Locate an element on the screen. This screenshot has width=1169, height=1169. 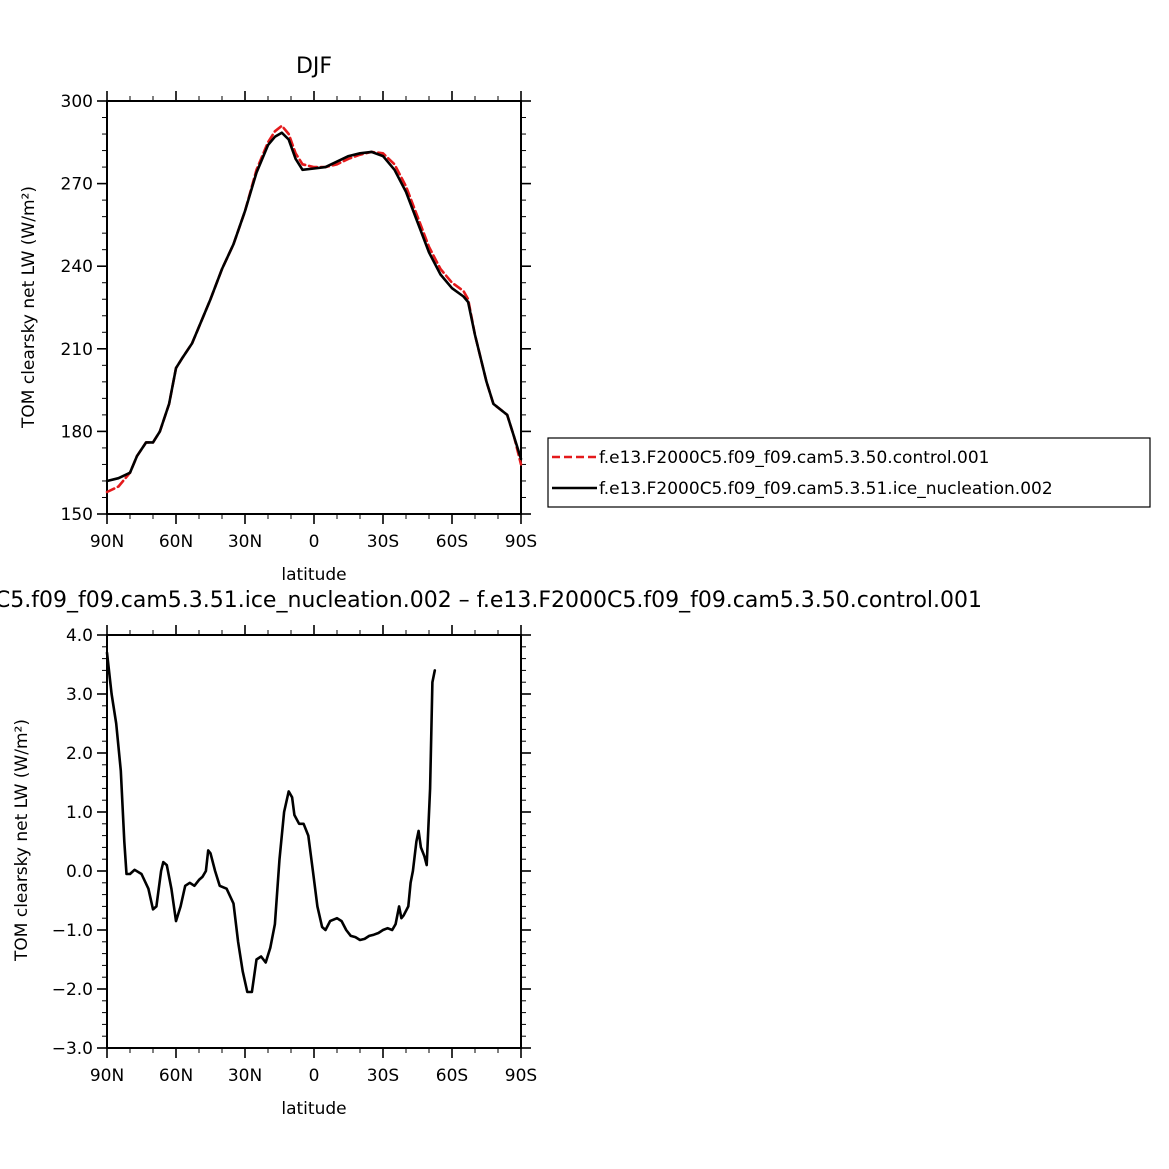
y-tick-label: 3.0 is located at coordinates (79, 695).